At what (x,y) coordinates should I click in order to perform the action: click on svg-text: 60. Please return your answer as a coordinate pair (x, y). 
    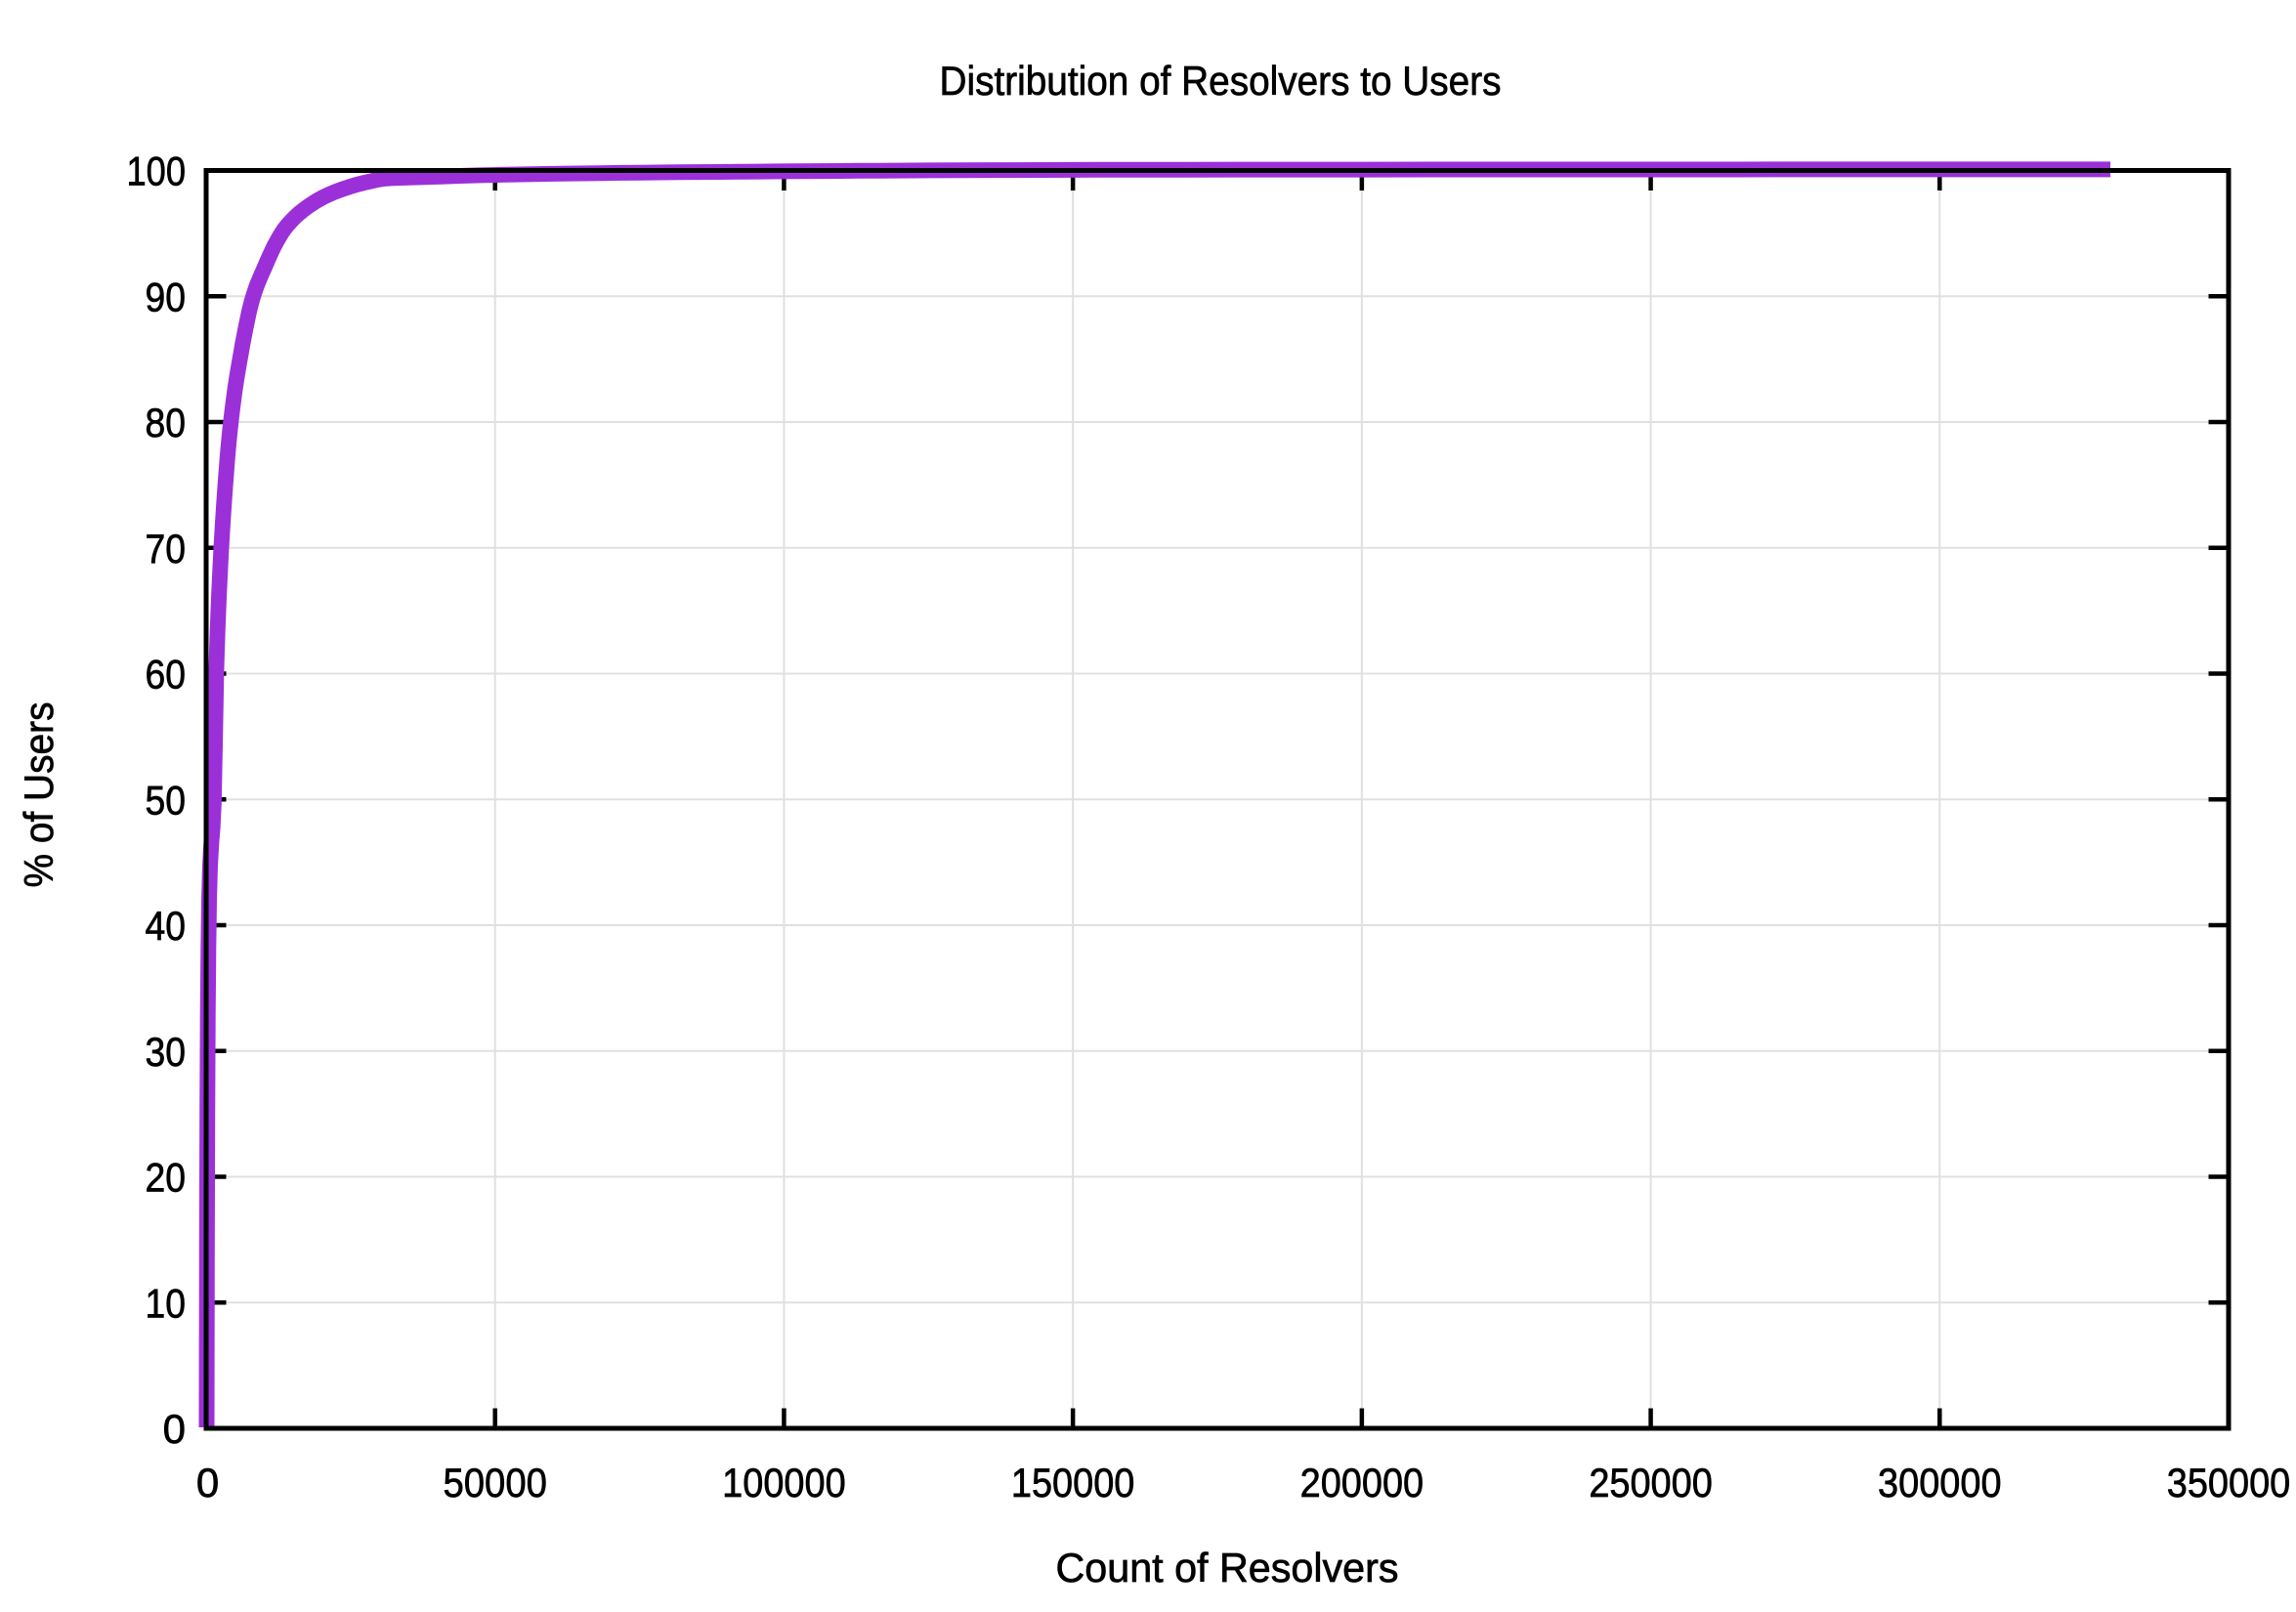
    Looking at the image, I should click on (166, 675).